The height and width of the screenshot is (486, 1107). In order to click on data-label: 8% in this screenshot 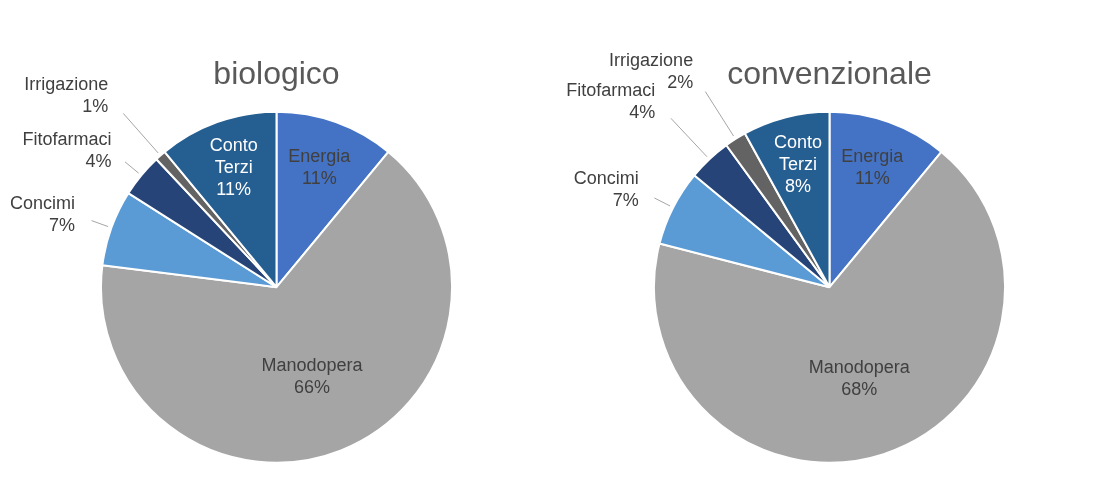, I will do `click(798, 185)`.